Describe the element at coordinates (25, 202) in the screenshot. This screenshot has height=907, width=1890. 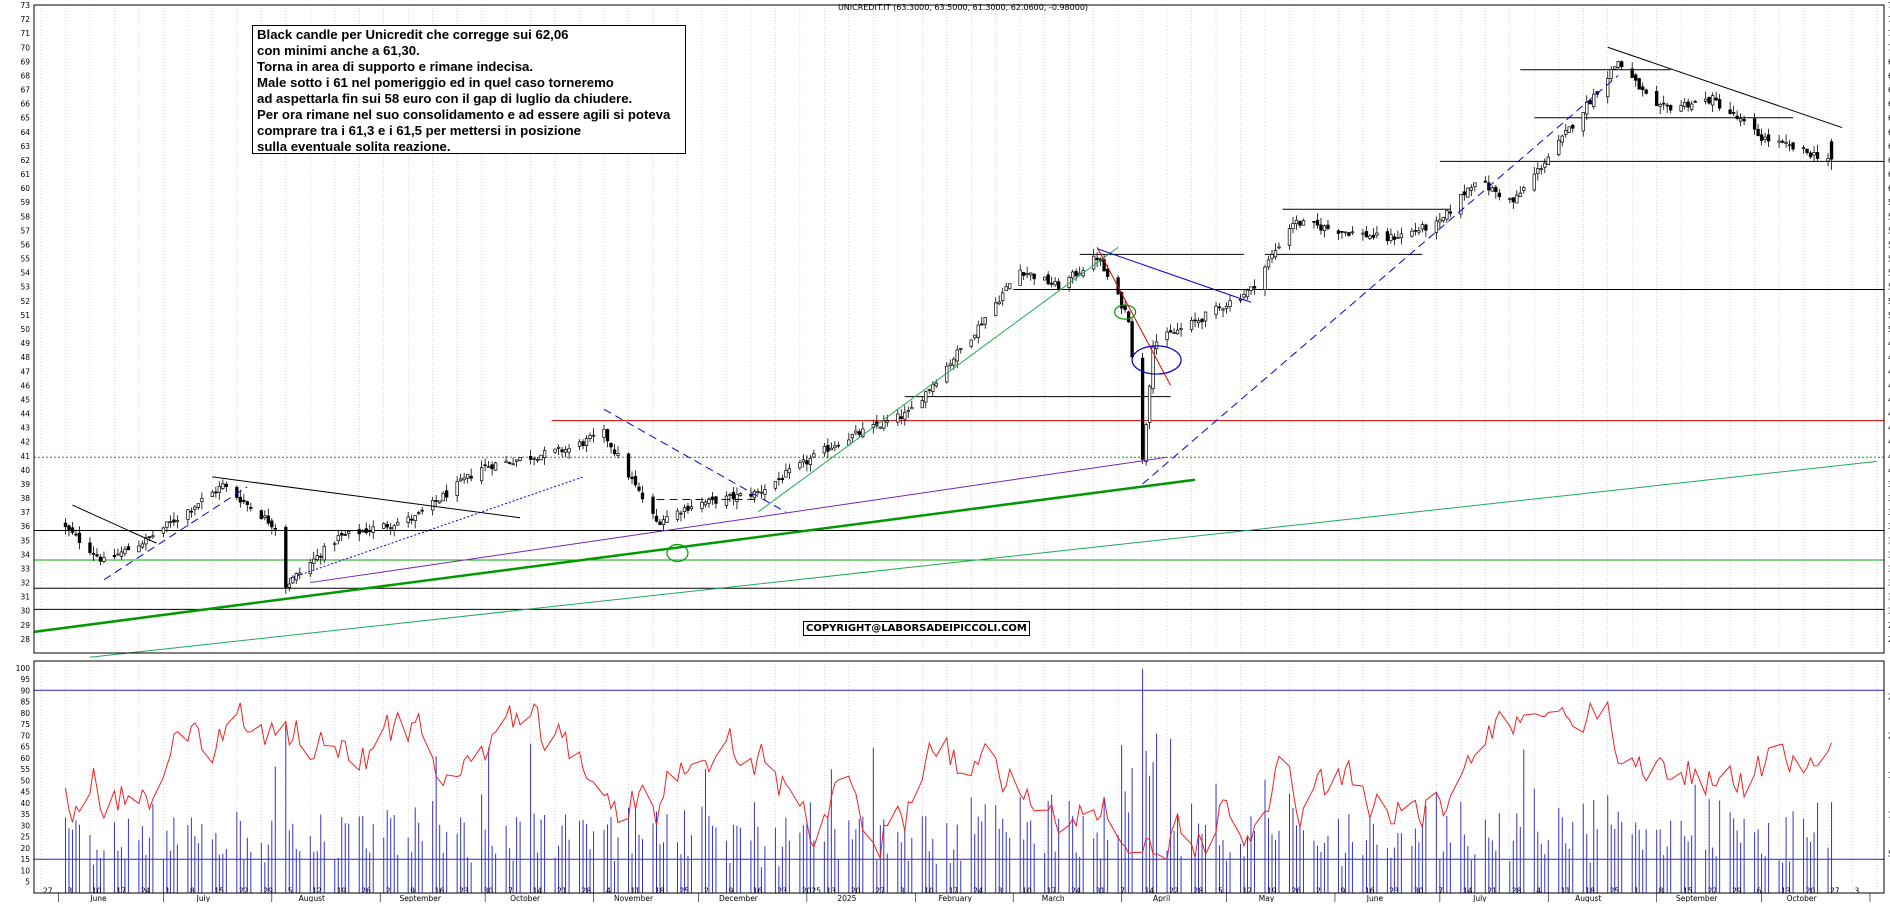
I see `y-tick-label: 59` at that location.